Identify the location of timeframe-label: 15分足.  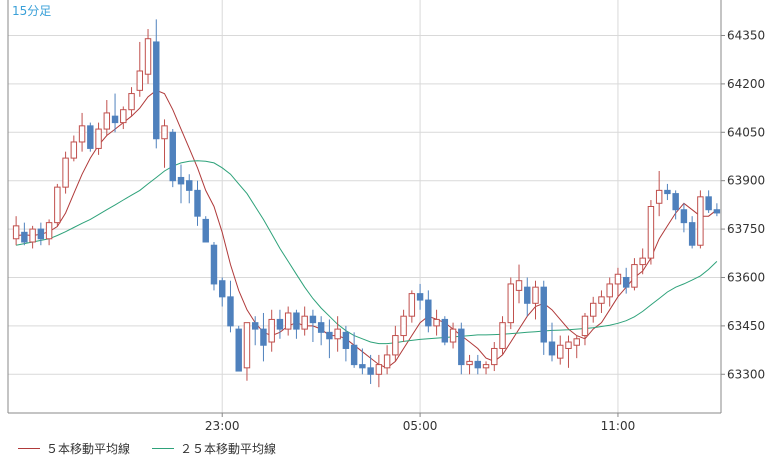
(31, 11).